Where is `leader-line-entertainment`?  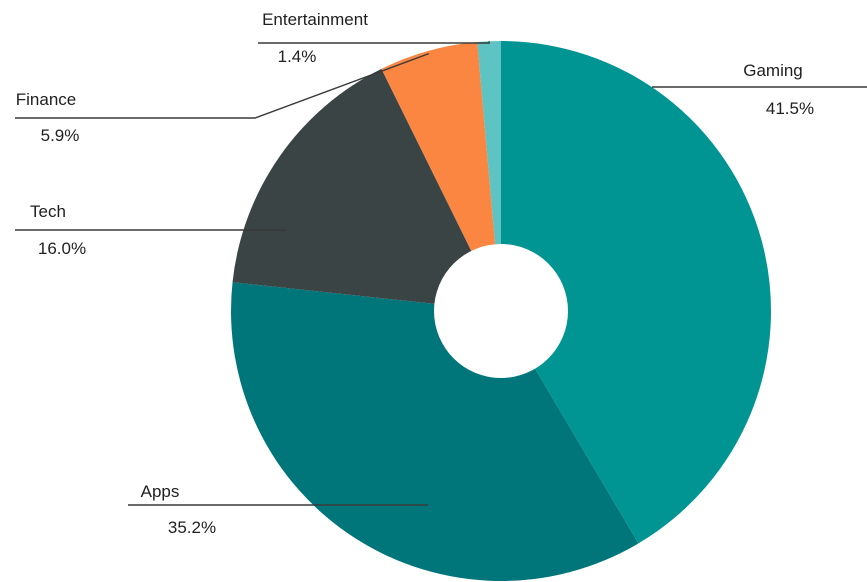 leader-line-entertainment is located at coordinates (374, 42).